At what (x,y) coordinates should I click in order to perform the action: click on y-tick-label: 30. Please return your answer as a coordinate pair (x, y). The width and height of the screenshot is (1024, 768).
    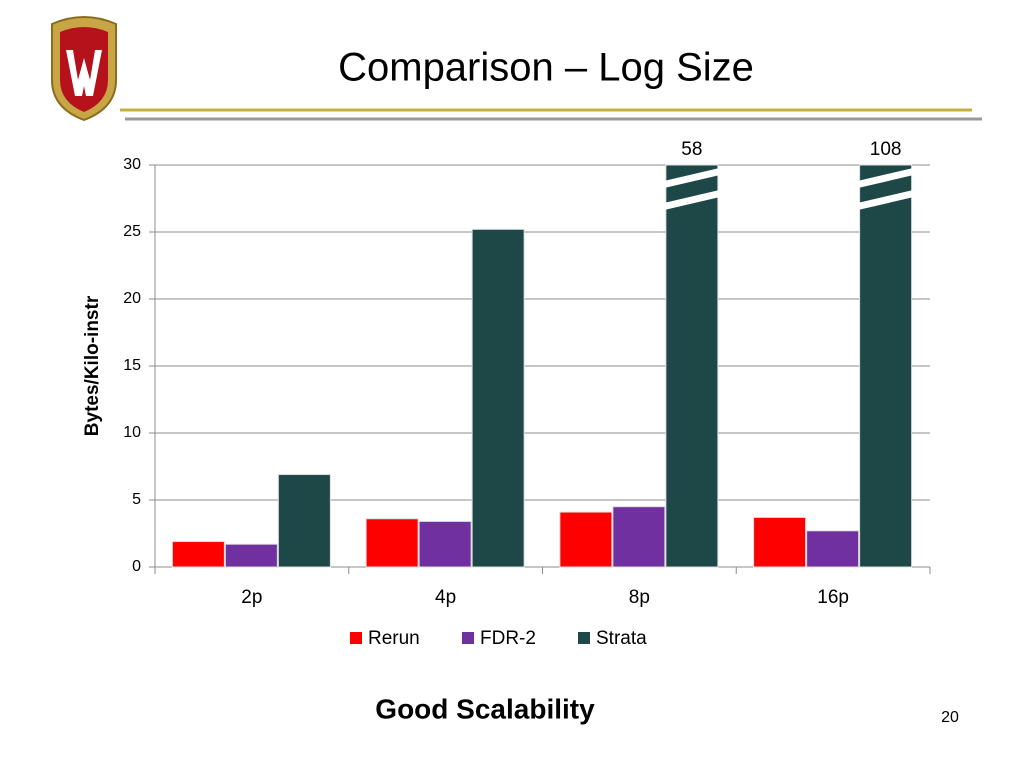
    Looking at the image, I should click on (132, 164).